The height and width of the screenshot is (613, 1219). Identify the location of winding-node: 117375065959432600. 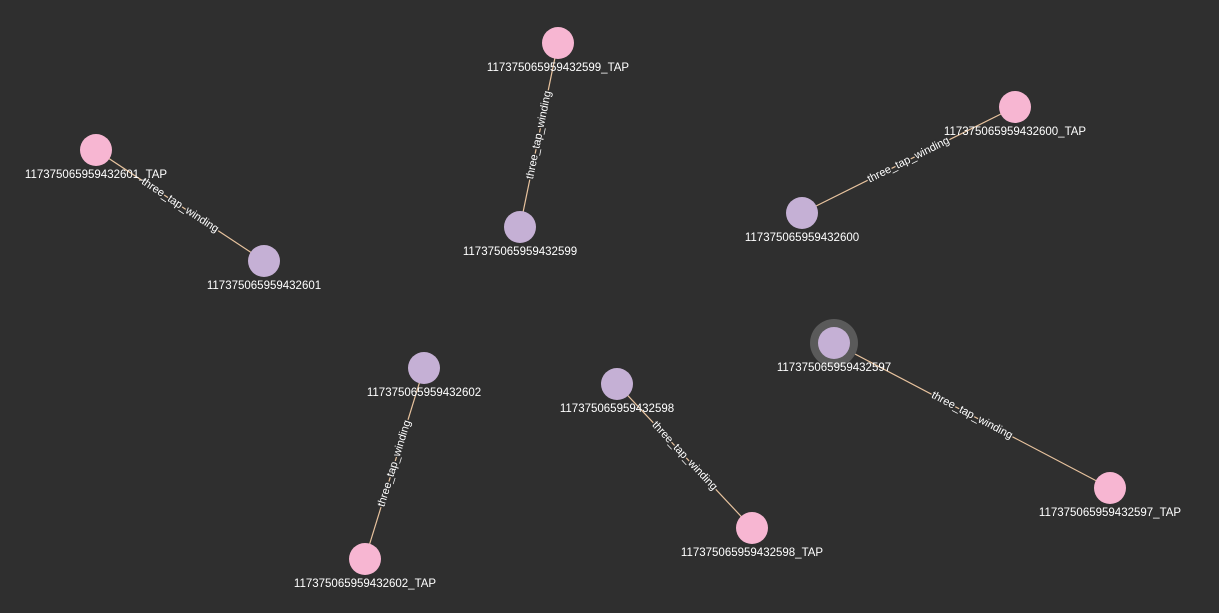
(802, 220).